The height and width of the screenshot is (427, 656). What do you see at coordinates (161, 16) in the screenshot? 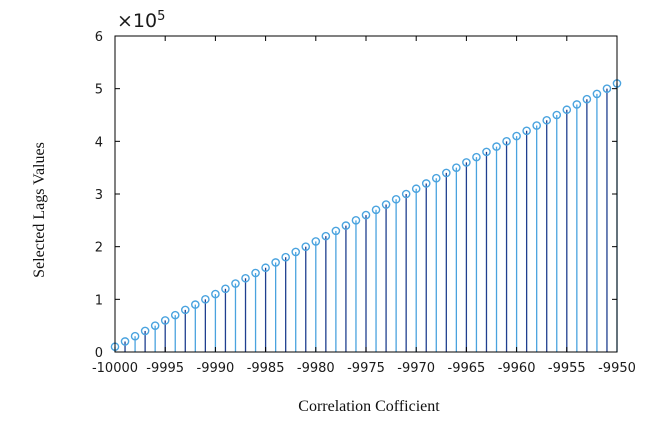
I see `y-exponent-power: 5` at bounding box center [161, 16].